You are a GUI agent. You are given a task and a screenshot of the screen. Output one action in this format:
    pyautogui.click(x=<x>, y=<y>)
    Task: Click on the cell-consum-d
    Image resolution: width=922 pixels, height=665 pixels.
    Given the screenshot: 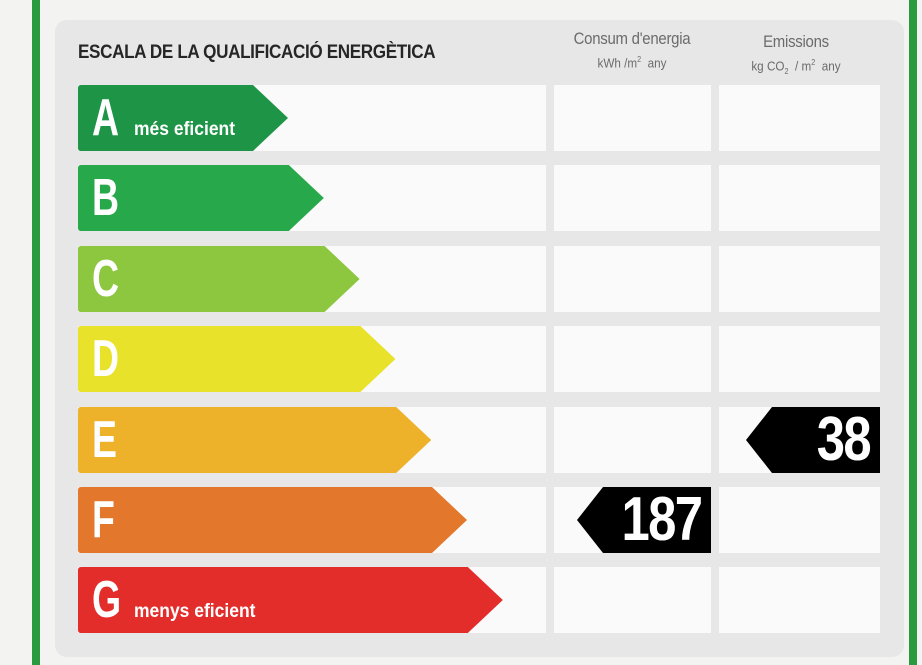 What is the action you would take?
    pyautogui.click(x=632, y=359)
    